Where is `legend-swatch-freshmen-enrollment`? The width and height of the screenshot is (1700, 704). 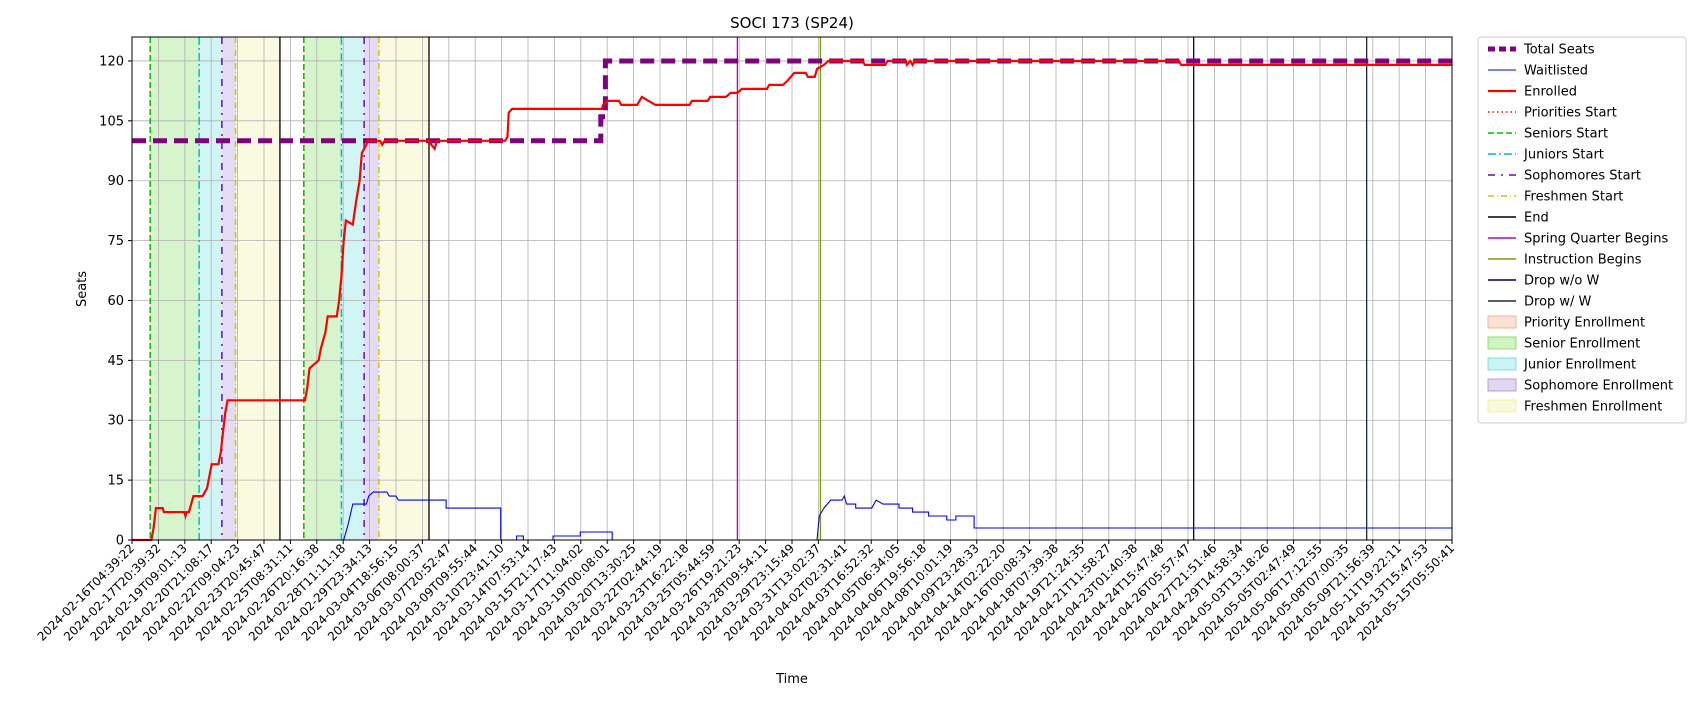
legend-swatch-freshmen-enrollment is located at coordinates (1502, 406).